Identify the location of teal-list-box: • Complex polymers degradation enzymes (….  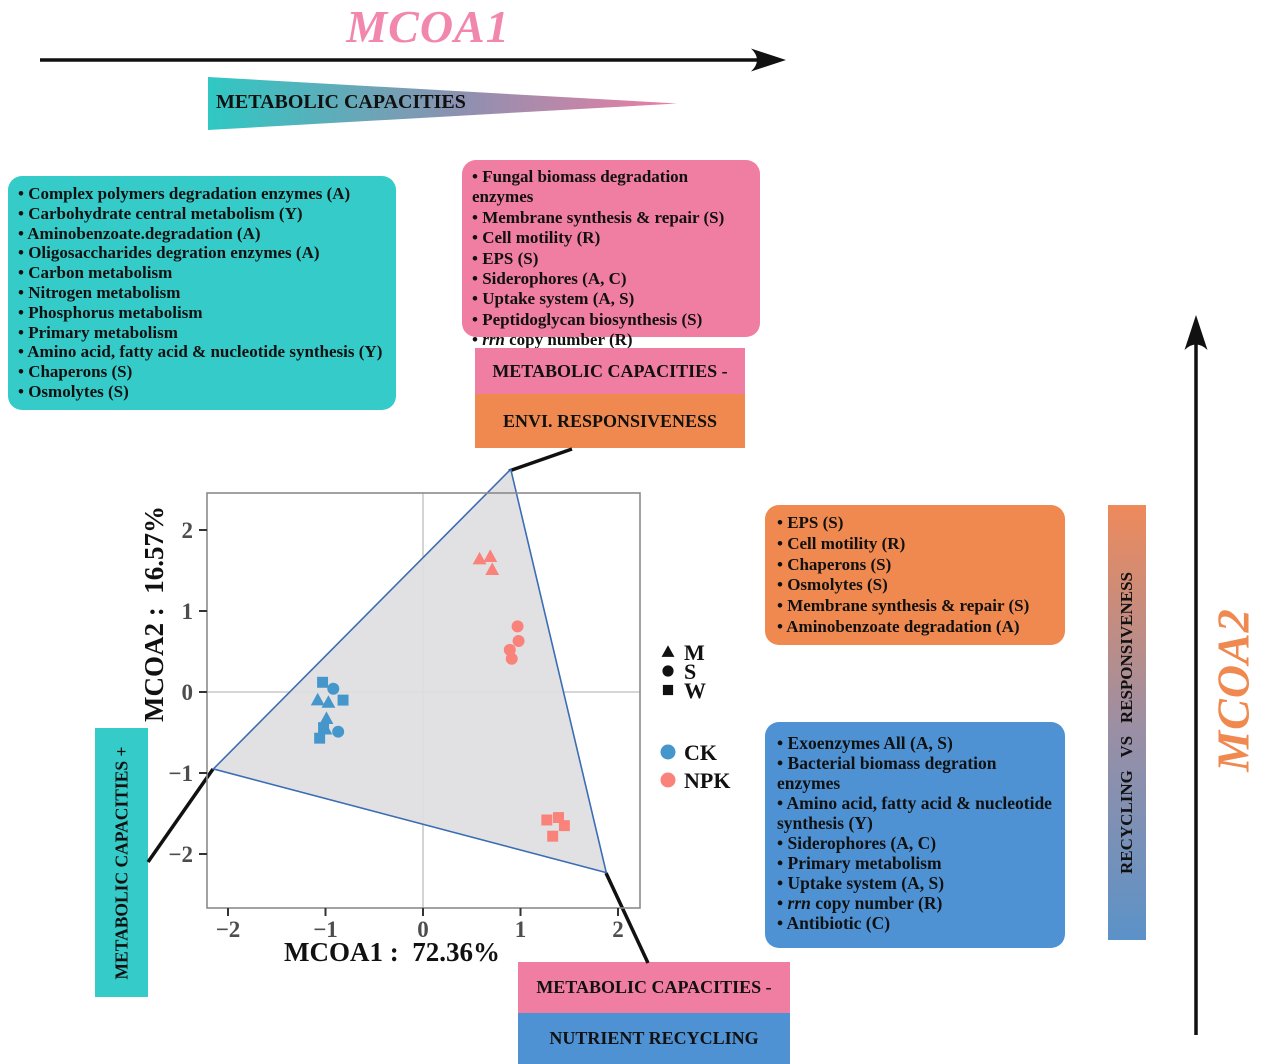
(202, 293).